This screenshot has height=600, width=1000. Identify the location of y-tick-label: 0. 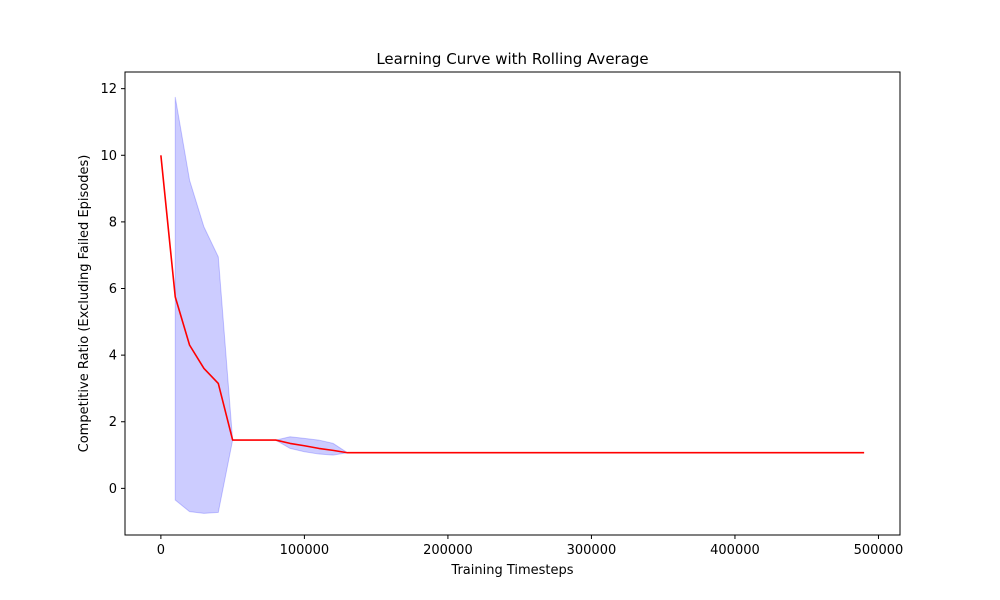
(113, 489).